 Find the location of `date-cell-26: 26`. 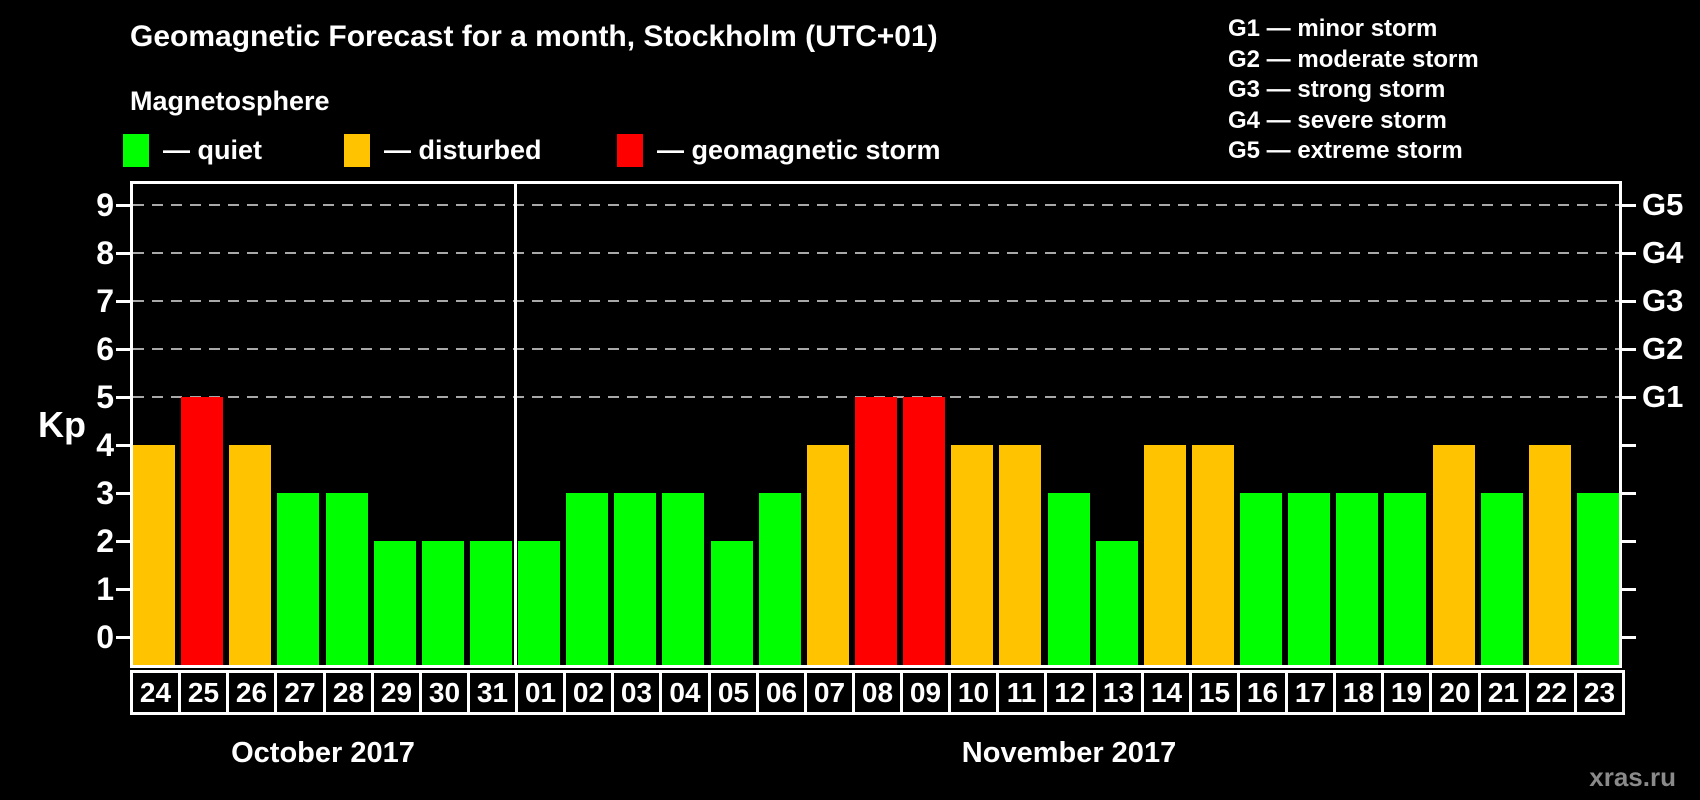

date-cell-26: 26 is located at coordinates (251, 692).